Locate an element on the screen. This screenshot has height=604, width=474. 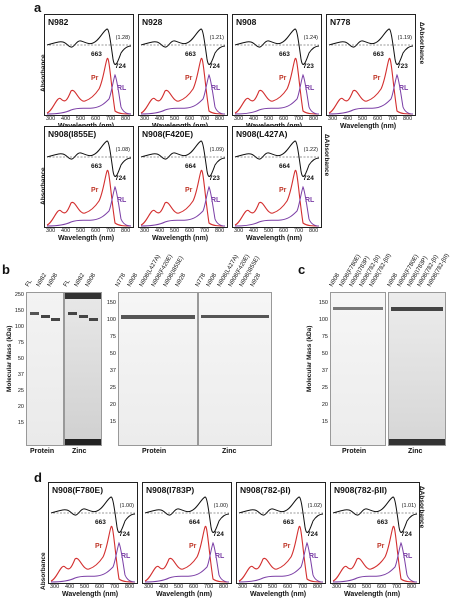
mw-tick-label: 150 is located at coordinates (323, 303).